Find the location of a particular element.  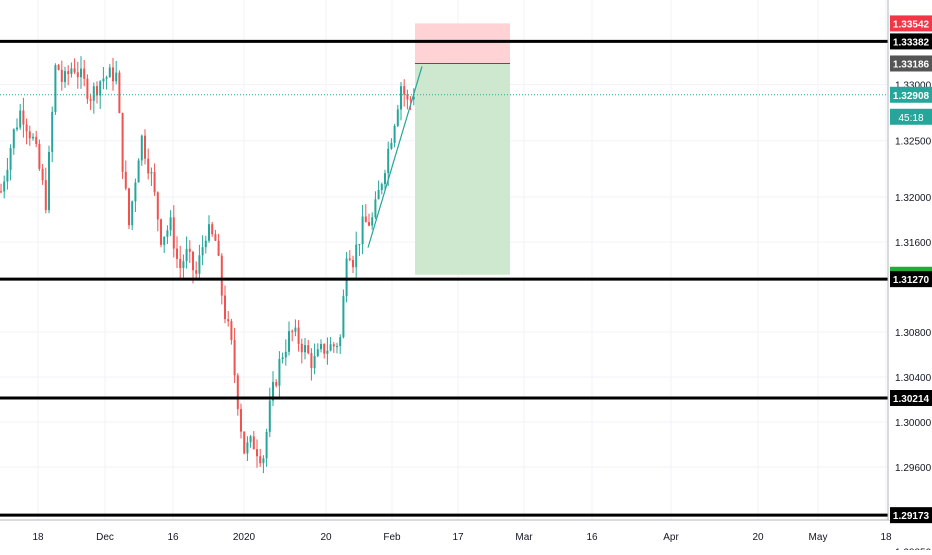

x-tick-label: Mar is located at coordinates (524, 537).